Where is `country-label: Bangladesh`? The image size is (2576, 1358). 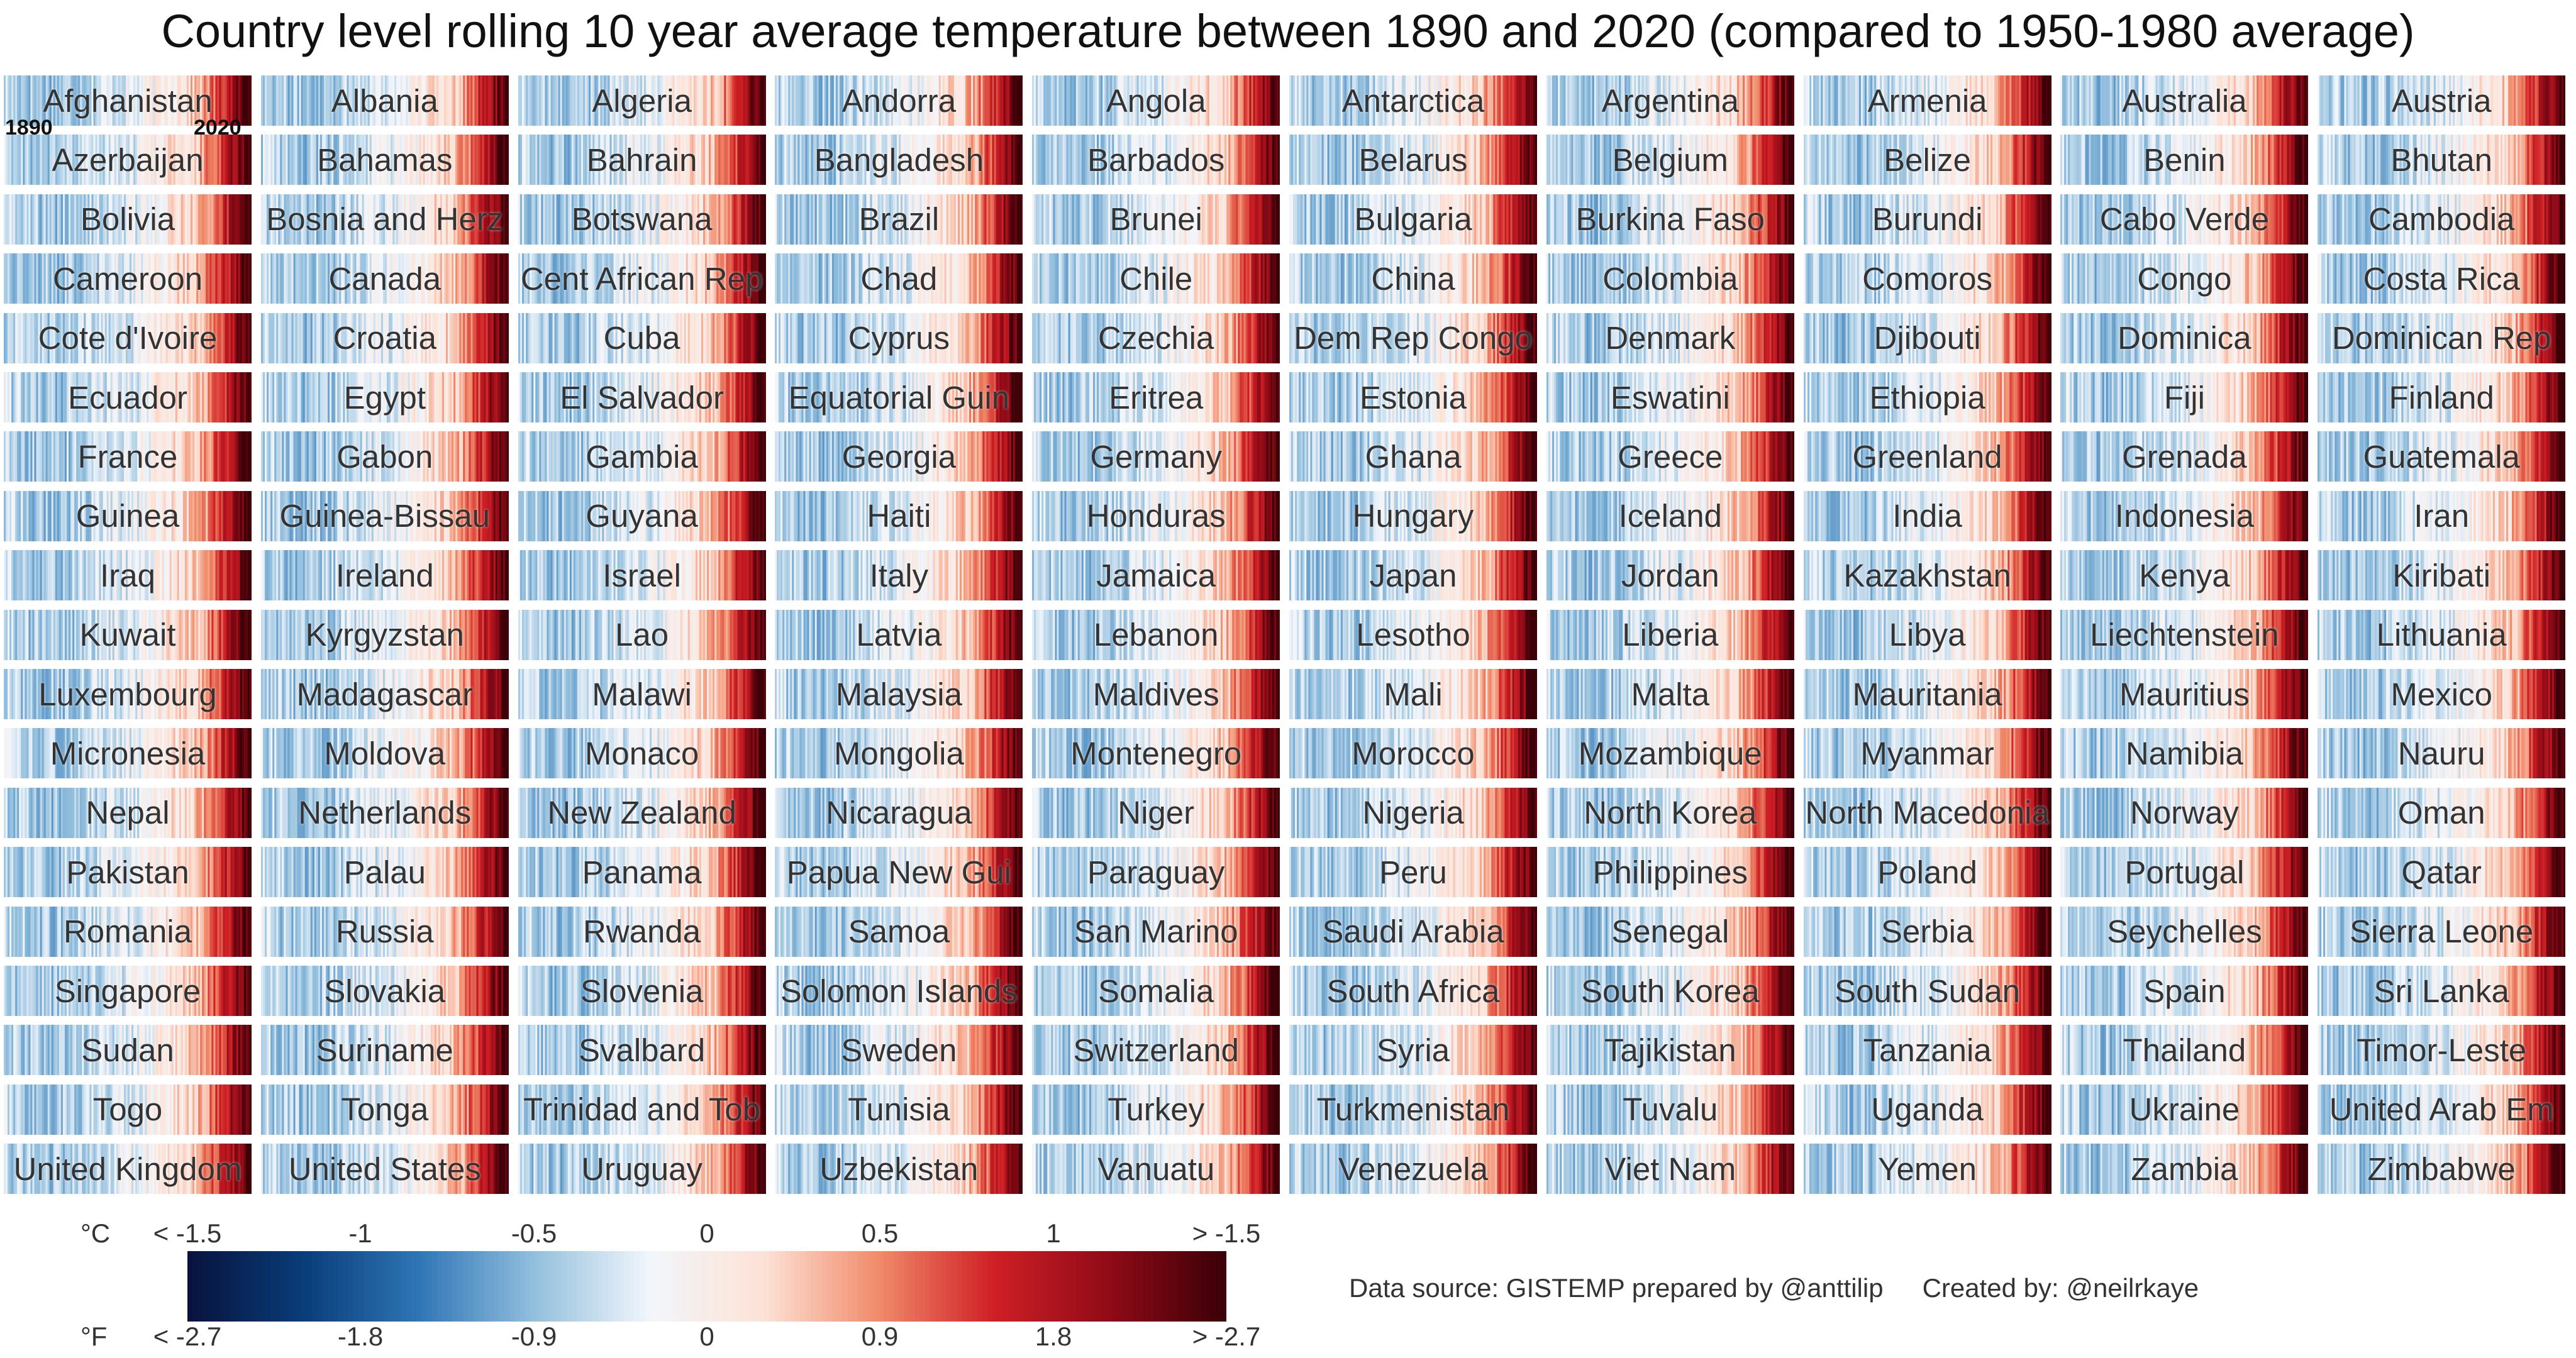 country-label: Bangladesh is located at coordinates (899, 160).